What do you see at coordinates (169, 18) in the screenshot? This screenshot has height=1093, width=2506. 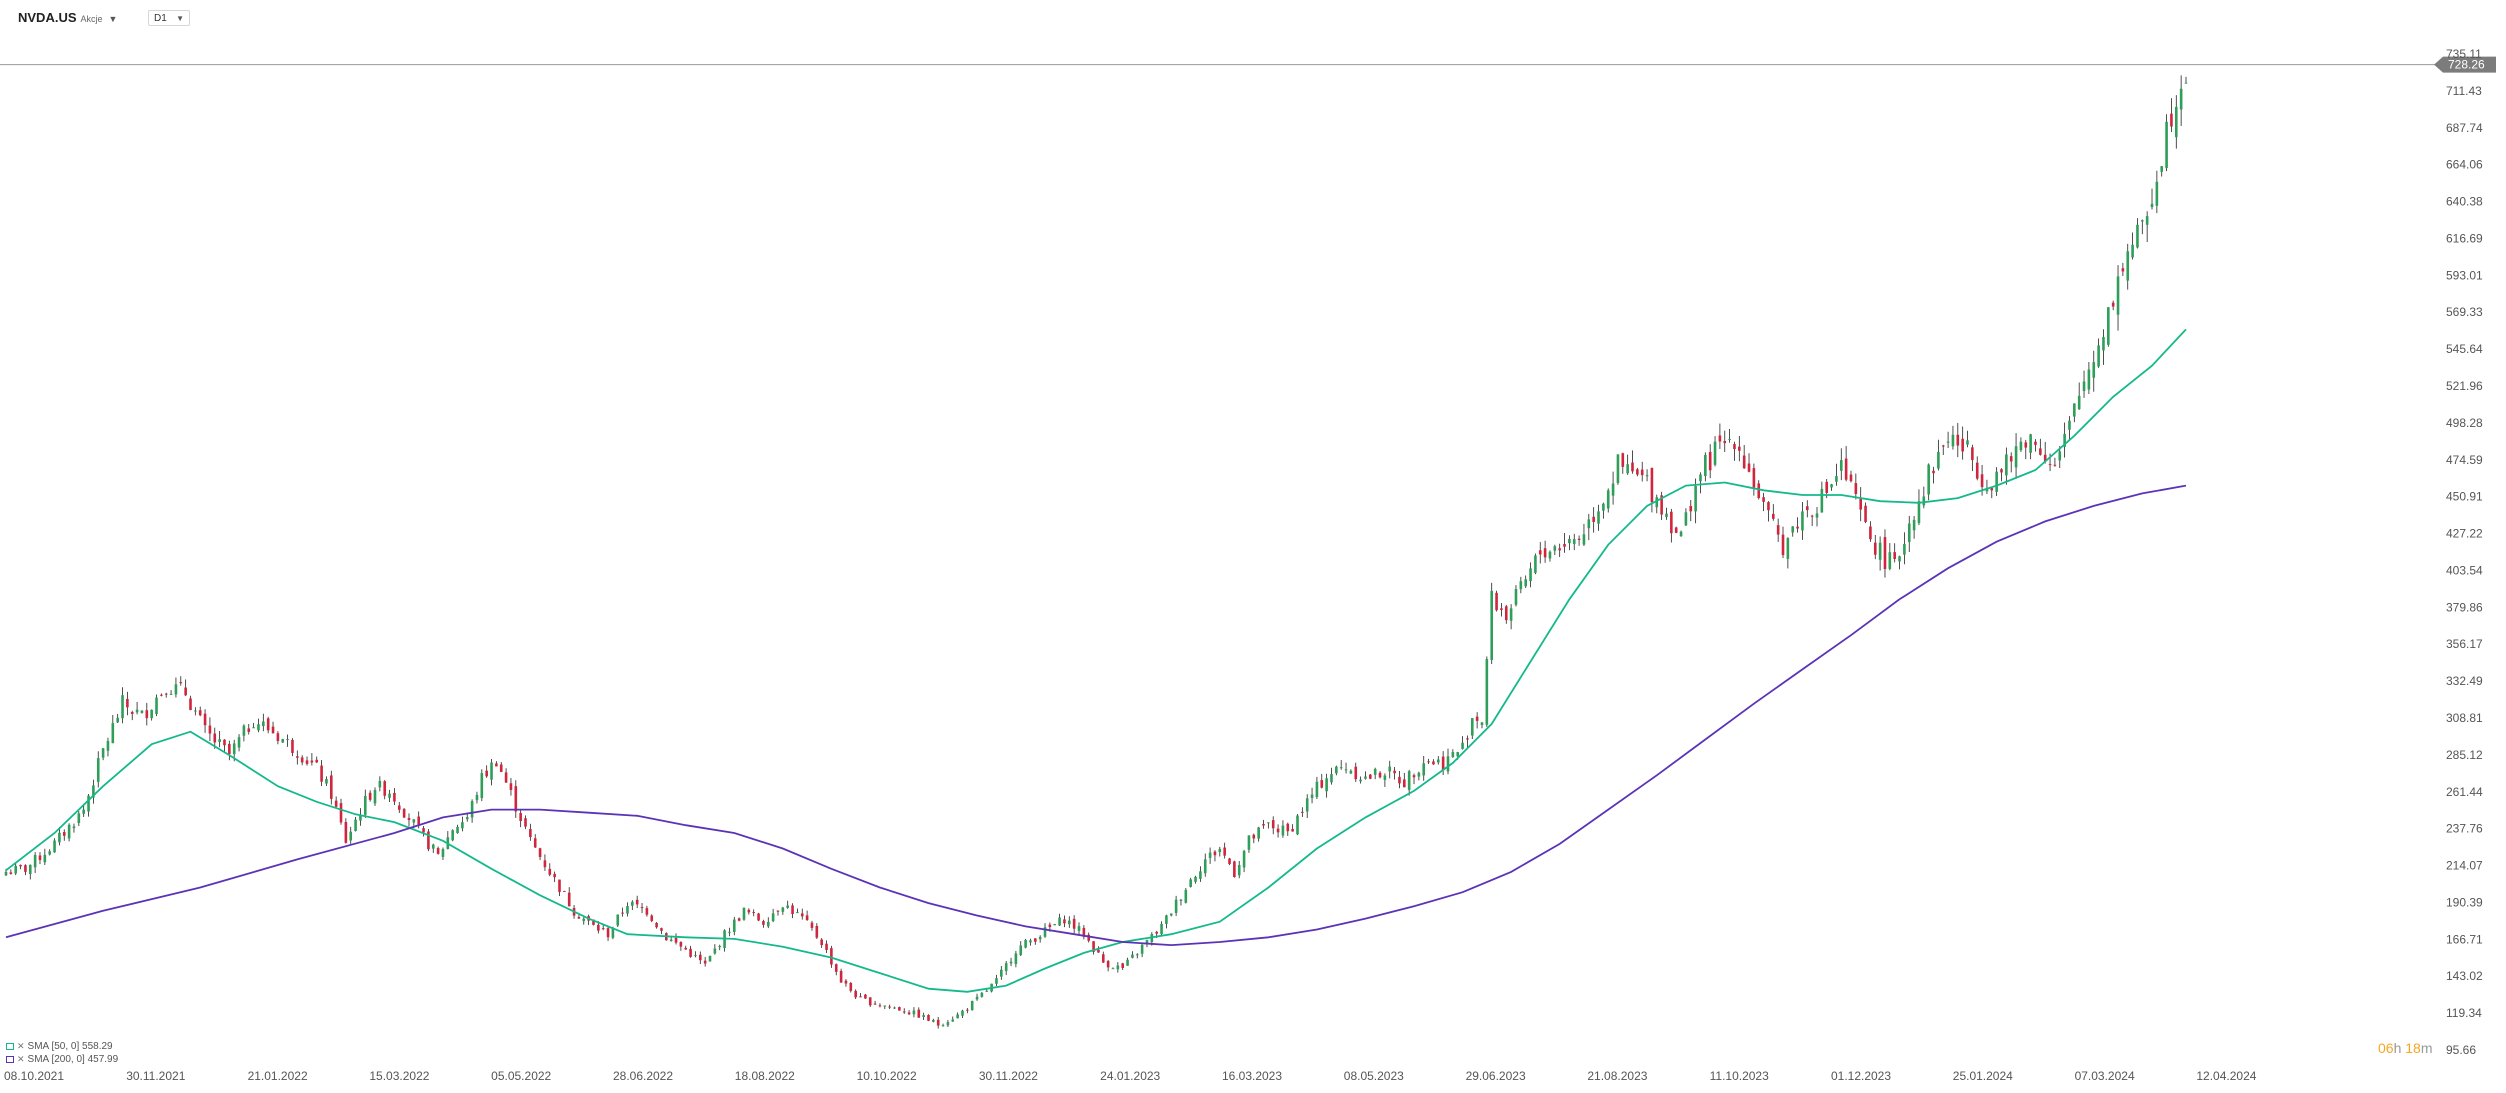 I see `interval-dropdown: D1 ▼` at bounding box center [169, 18].